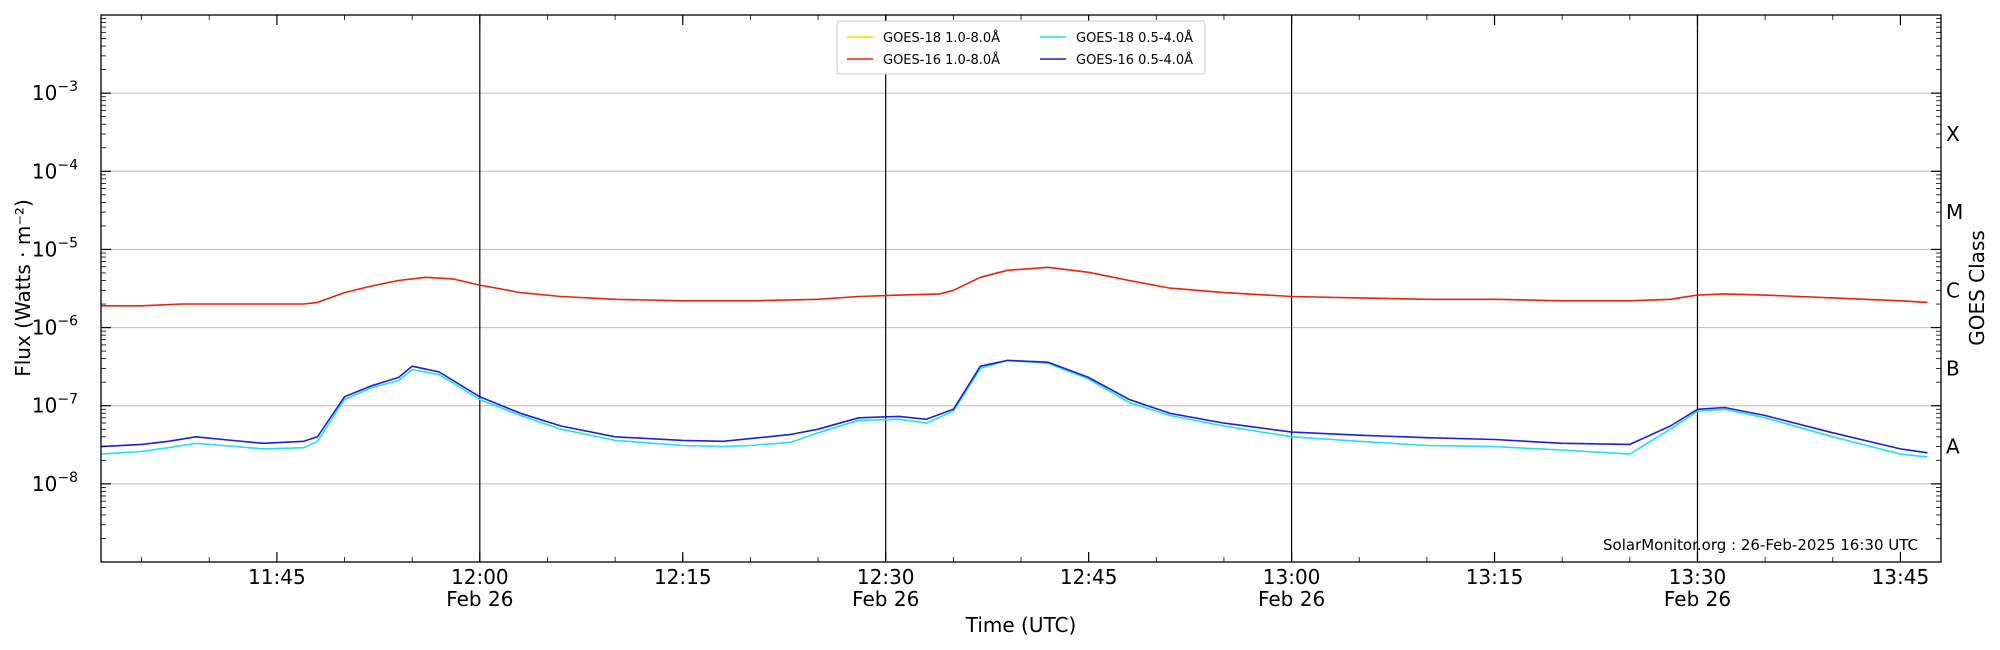  I want to click on x-tick-label: 13:15, so click(1495, 577).